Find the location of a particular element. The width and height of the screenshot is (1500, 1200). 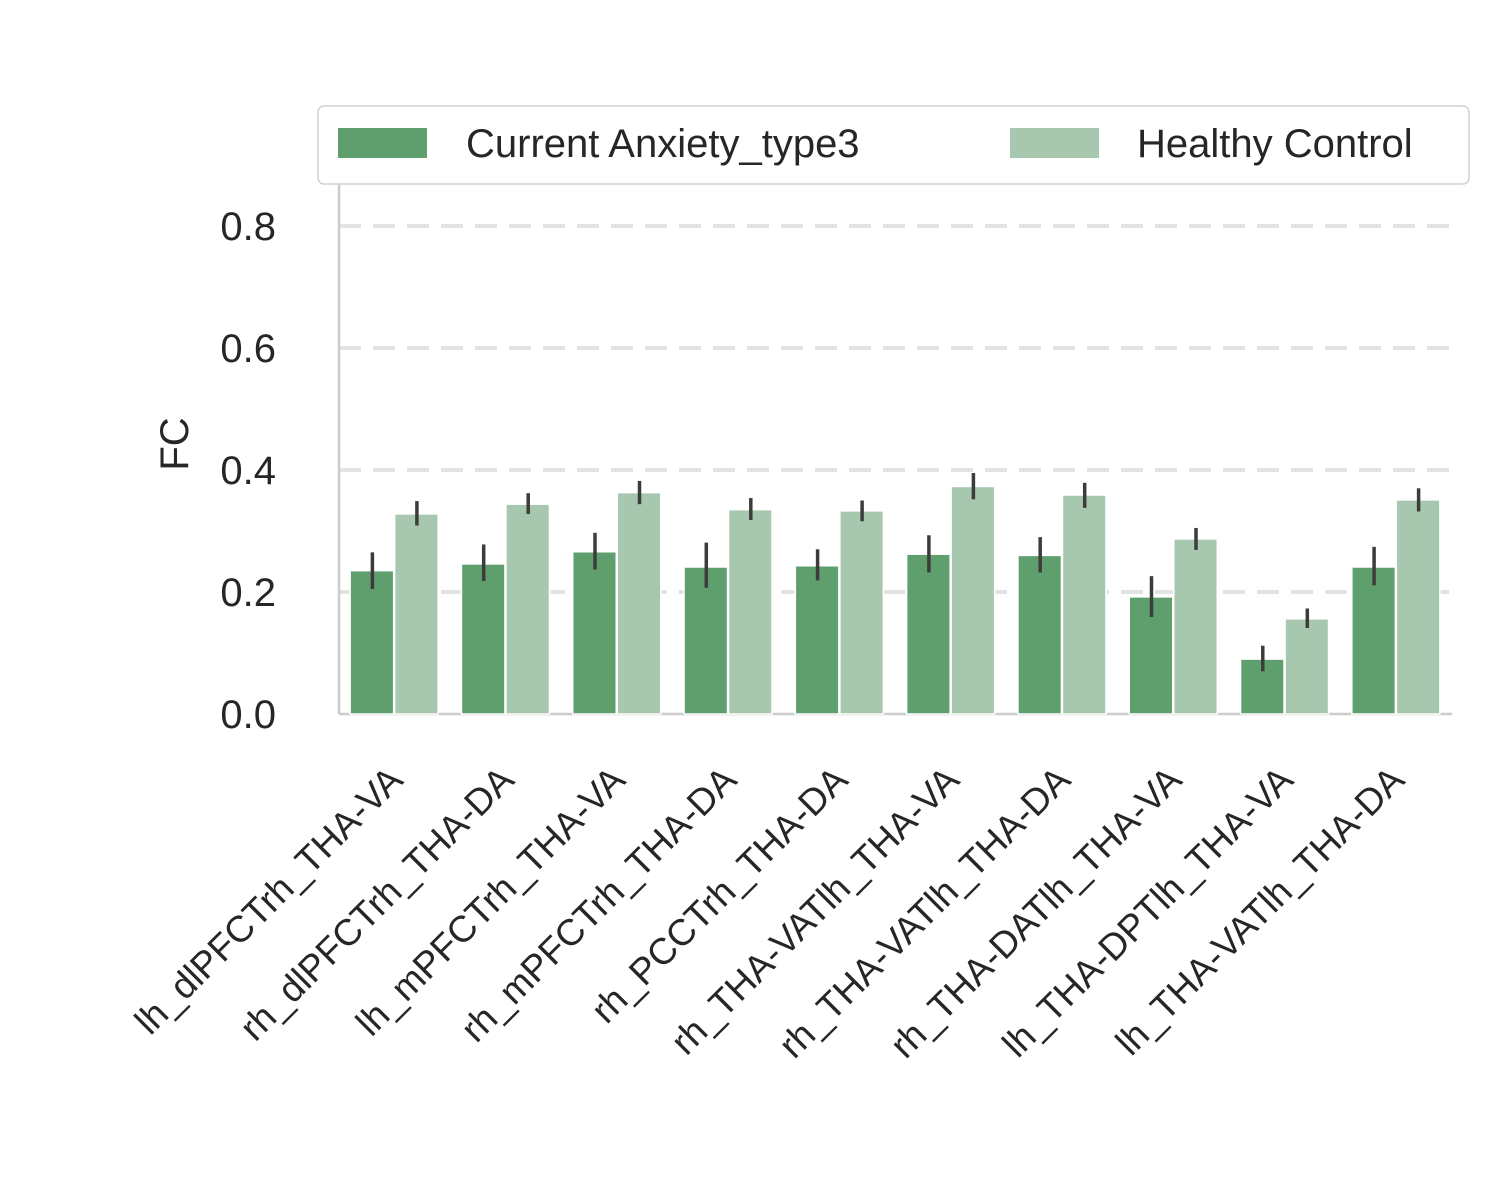

legend-label: Healthy Control is located at coordinates (1275, 144).